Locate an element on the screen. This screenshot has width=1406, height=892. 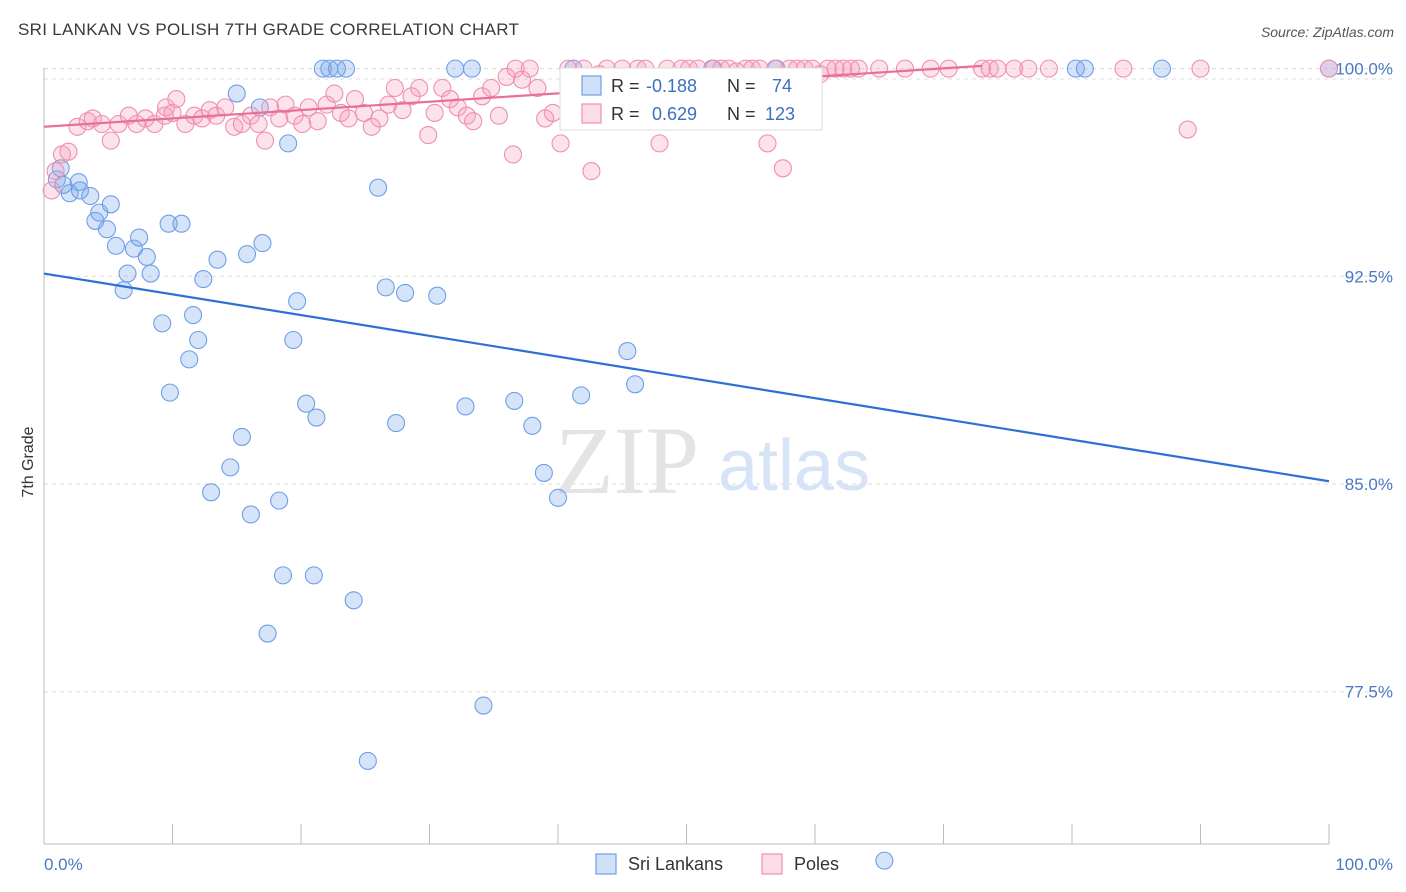
legend-n-value-poles: 123 is located at coordinates (780, 114).